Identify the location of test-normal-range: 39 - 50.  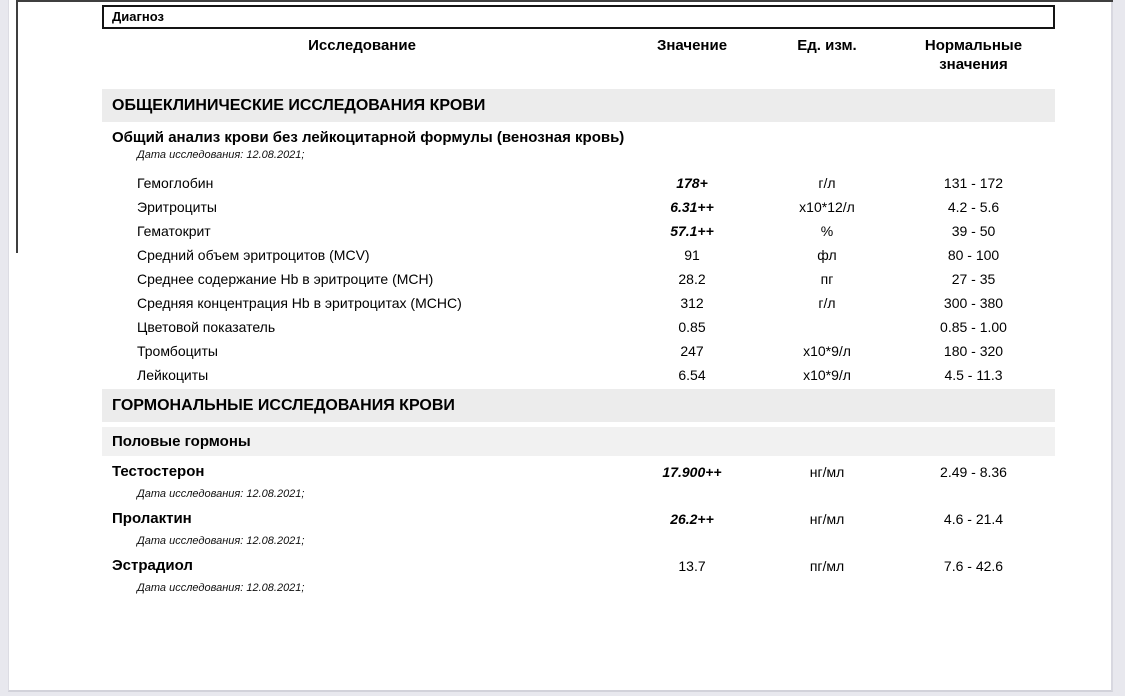
(973, 230).